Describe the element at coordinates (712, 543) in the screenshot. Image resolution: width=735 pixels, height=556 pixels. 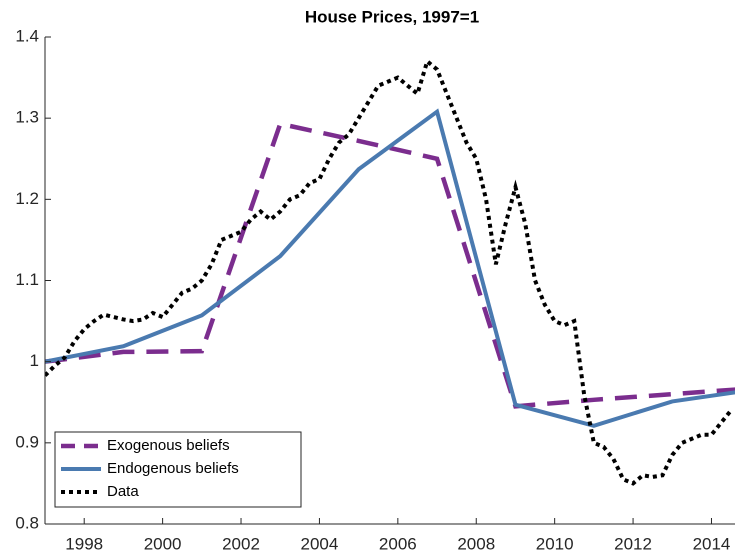
I see `x-tick-label: 2014` at that location.